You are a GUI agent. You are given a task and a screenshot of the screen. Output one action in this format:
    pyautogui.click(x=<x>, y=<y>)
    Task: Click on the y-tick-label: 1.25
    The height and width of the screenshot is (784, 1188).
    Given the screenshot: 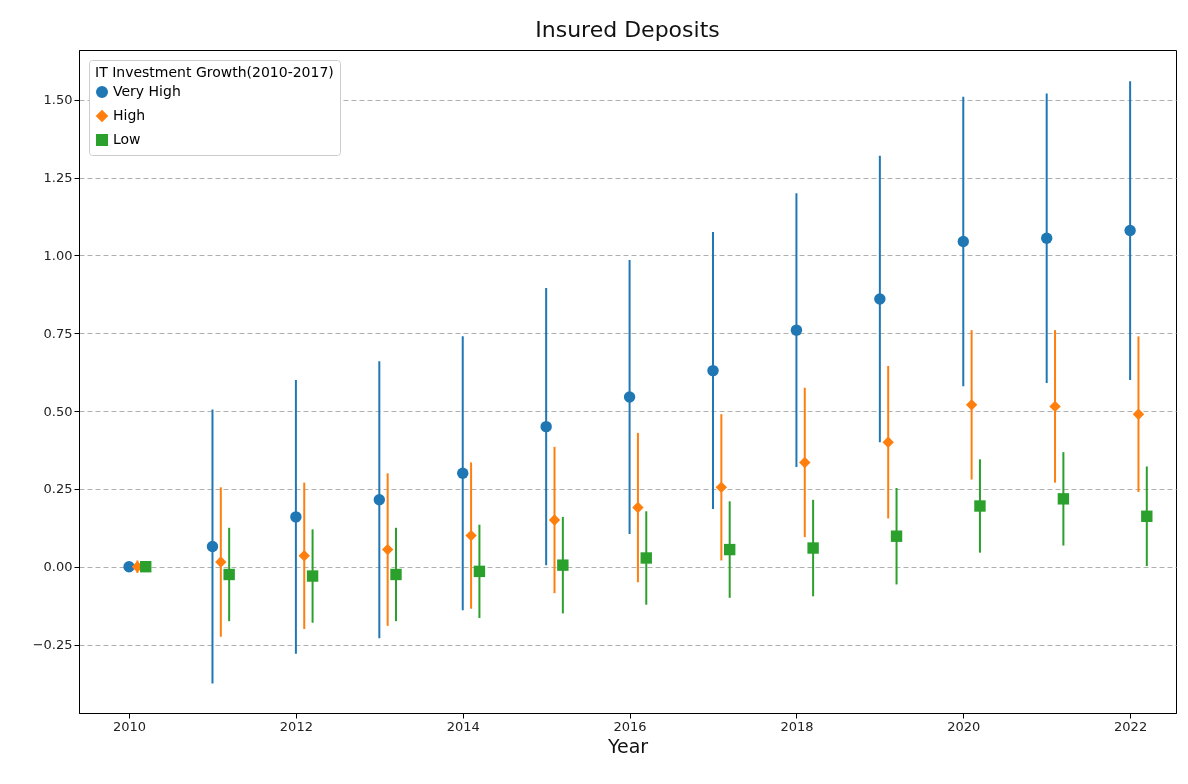 What is the action you would take?
    pyautogui.click(x=58, y=178)
    